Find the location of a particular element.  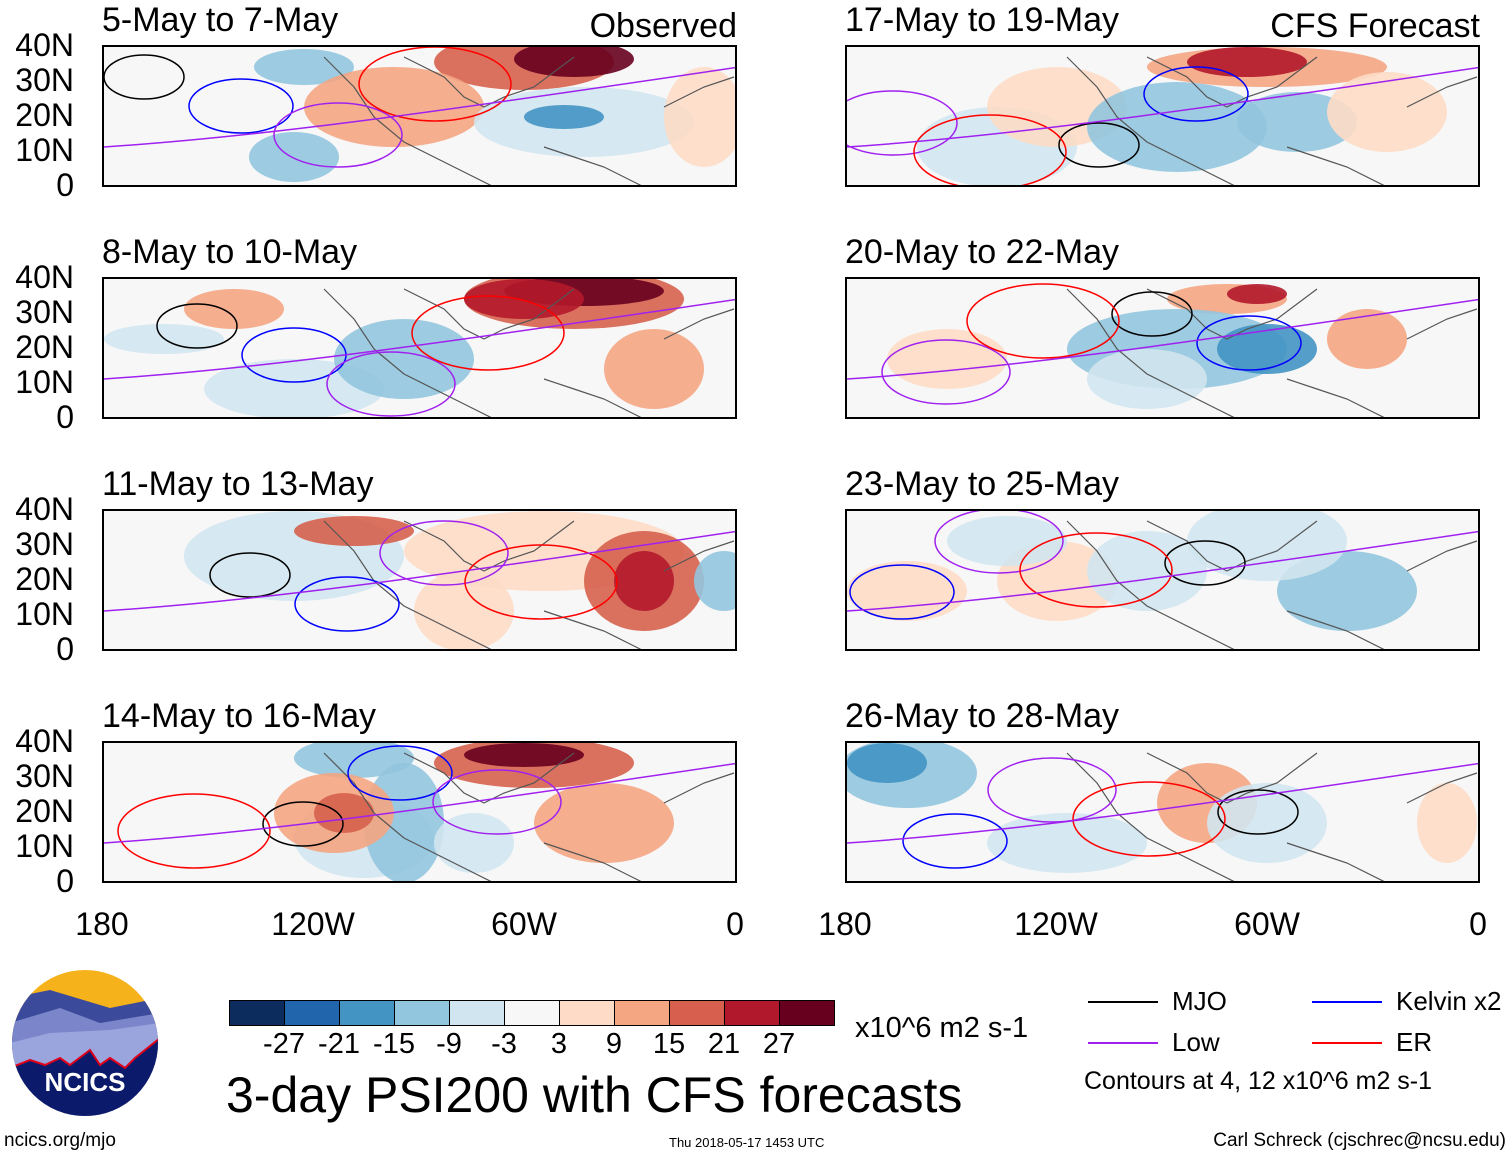

panel-title: 11-May to 13-May is located at coordinates (238, 484).